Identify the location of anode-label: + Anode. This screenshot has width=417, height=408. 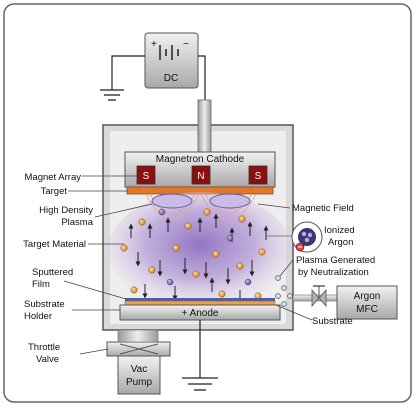
(200, 313).